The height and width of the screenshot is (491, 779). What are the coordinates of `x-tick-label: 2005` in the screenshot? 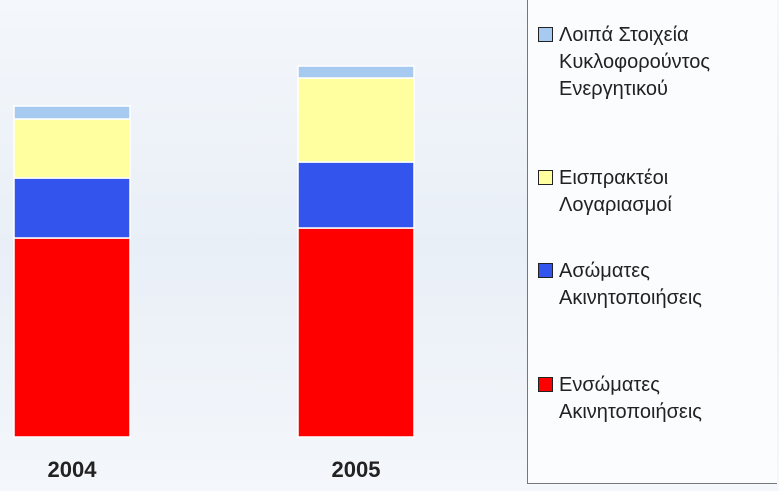 It's located at (356, 469).